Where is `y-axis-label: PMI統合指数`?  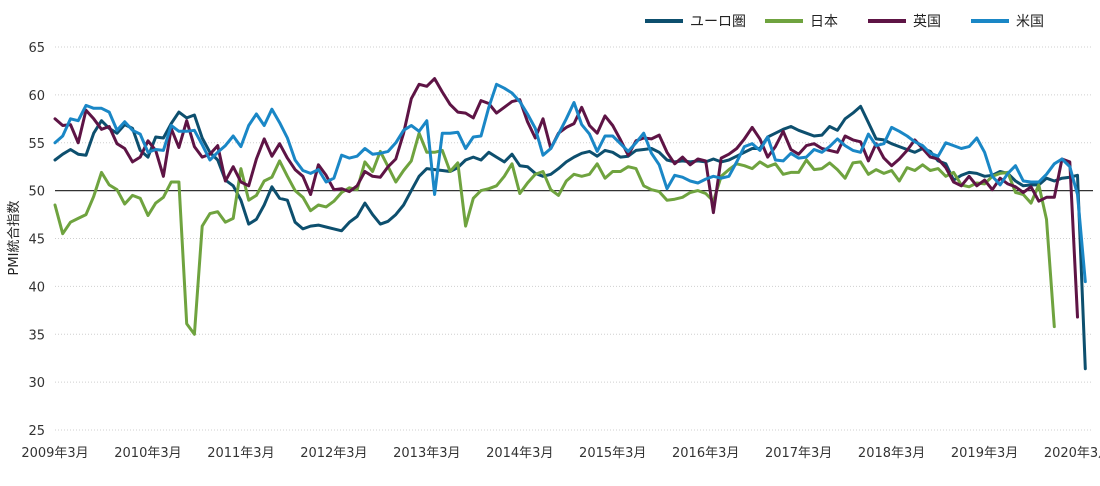
y-axis-label: PMI統合指数 is located at coordinates (14, 238).